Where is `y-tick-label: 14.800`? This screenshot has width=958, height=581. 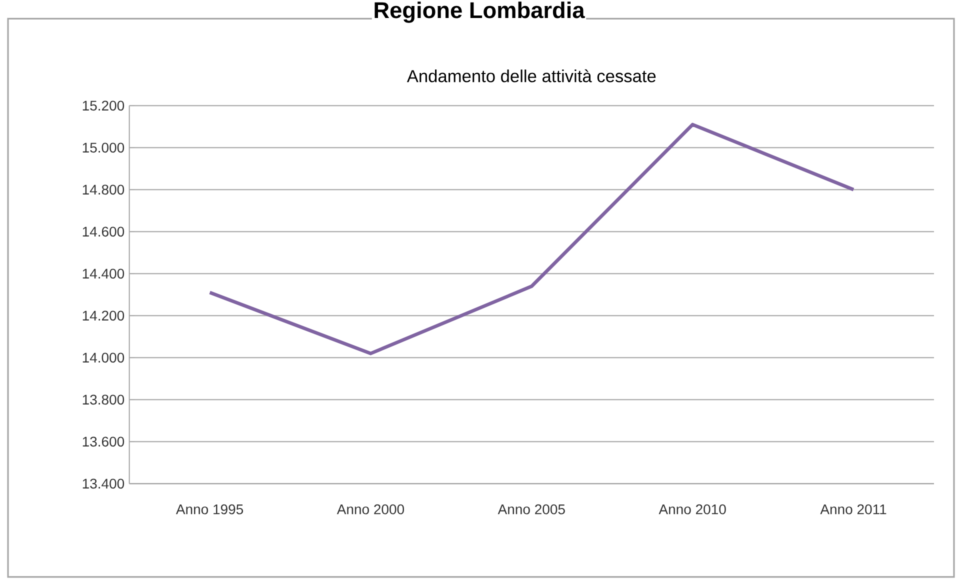
y-tick-label: 14.800 is located at coordinates (103, 189).